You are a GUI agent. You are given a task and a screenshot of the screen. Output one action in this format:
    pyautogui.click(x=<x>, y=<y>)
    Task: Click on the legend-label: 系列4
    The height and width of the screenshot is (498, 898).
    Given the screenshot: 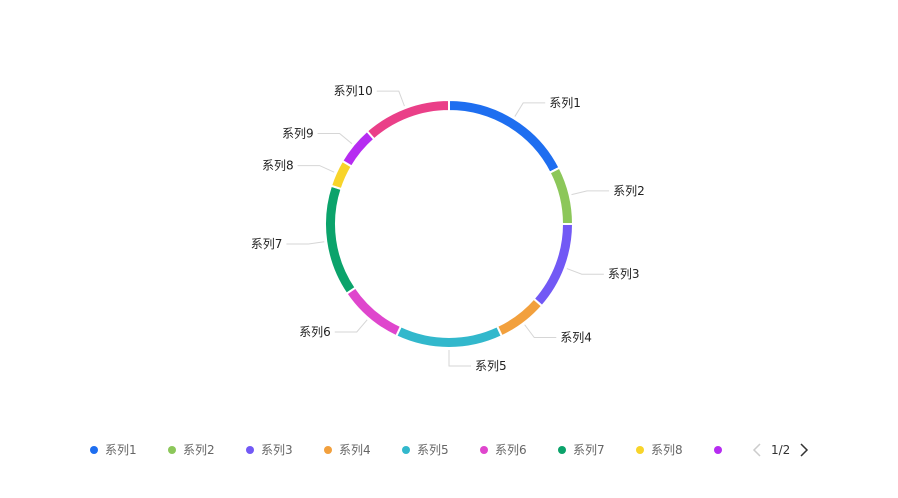 What is the action you would take?
    pyautogui.click(x=355, y=450)
    